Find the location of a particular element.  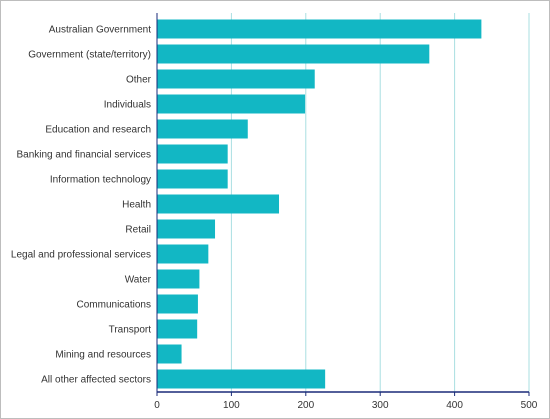

category-label: Education and research is located at coordinates (98, 130).